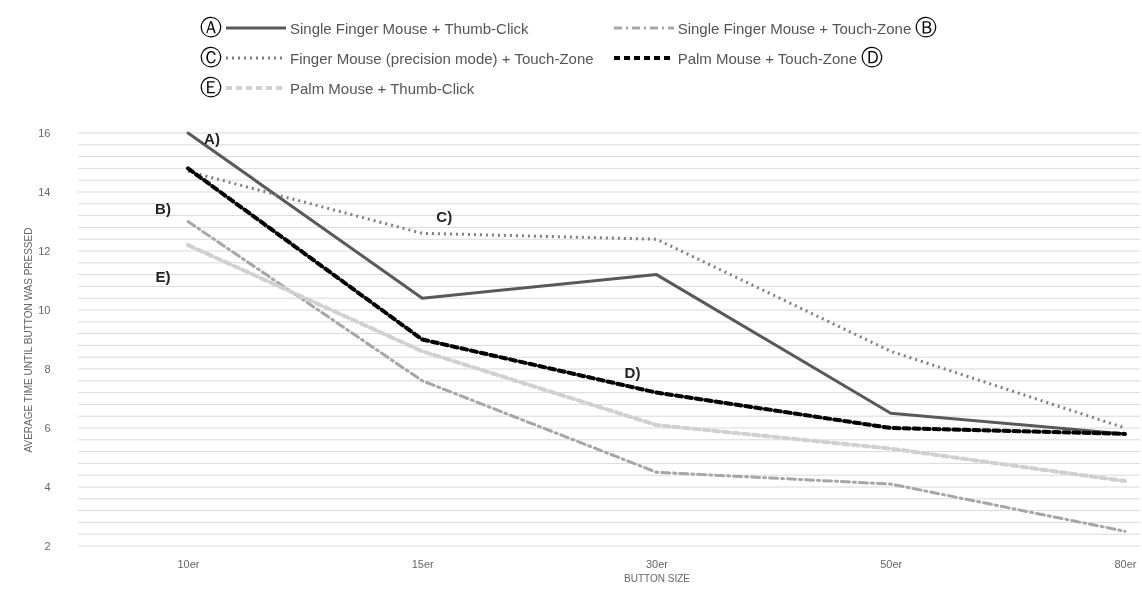 This screenshot has width=1142, height=599. What do you see at coordinates (163, 208) in the screenshot?
I see `annotation: B)` at bounding box center [163, 208].